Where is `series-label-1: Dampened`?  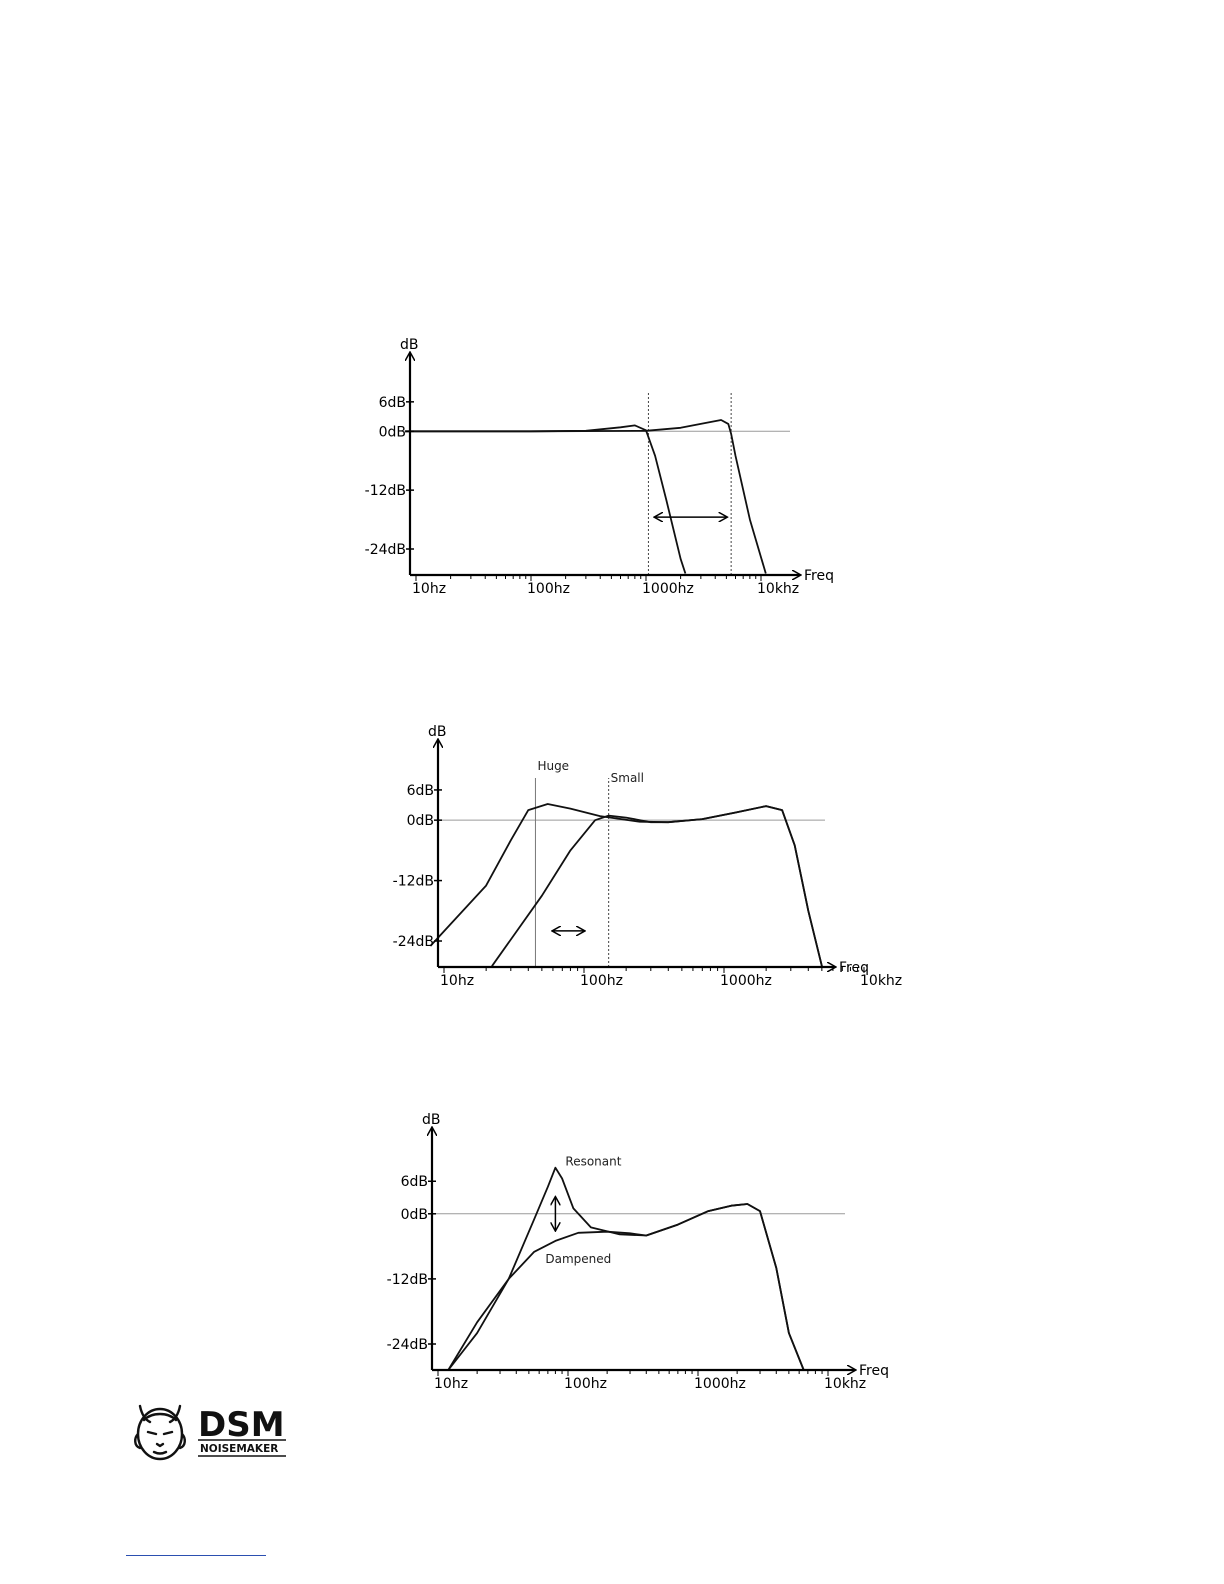
series-label-1: Dampened is located at coordinates (578, 1259).